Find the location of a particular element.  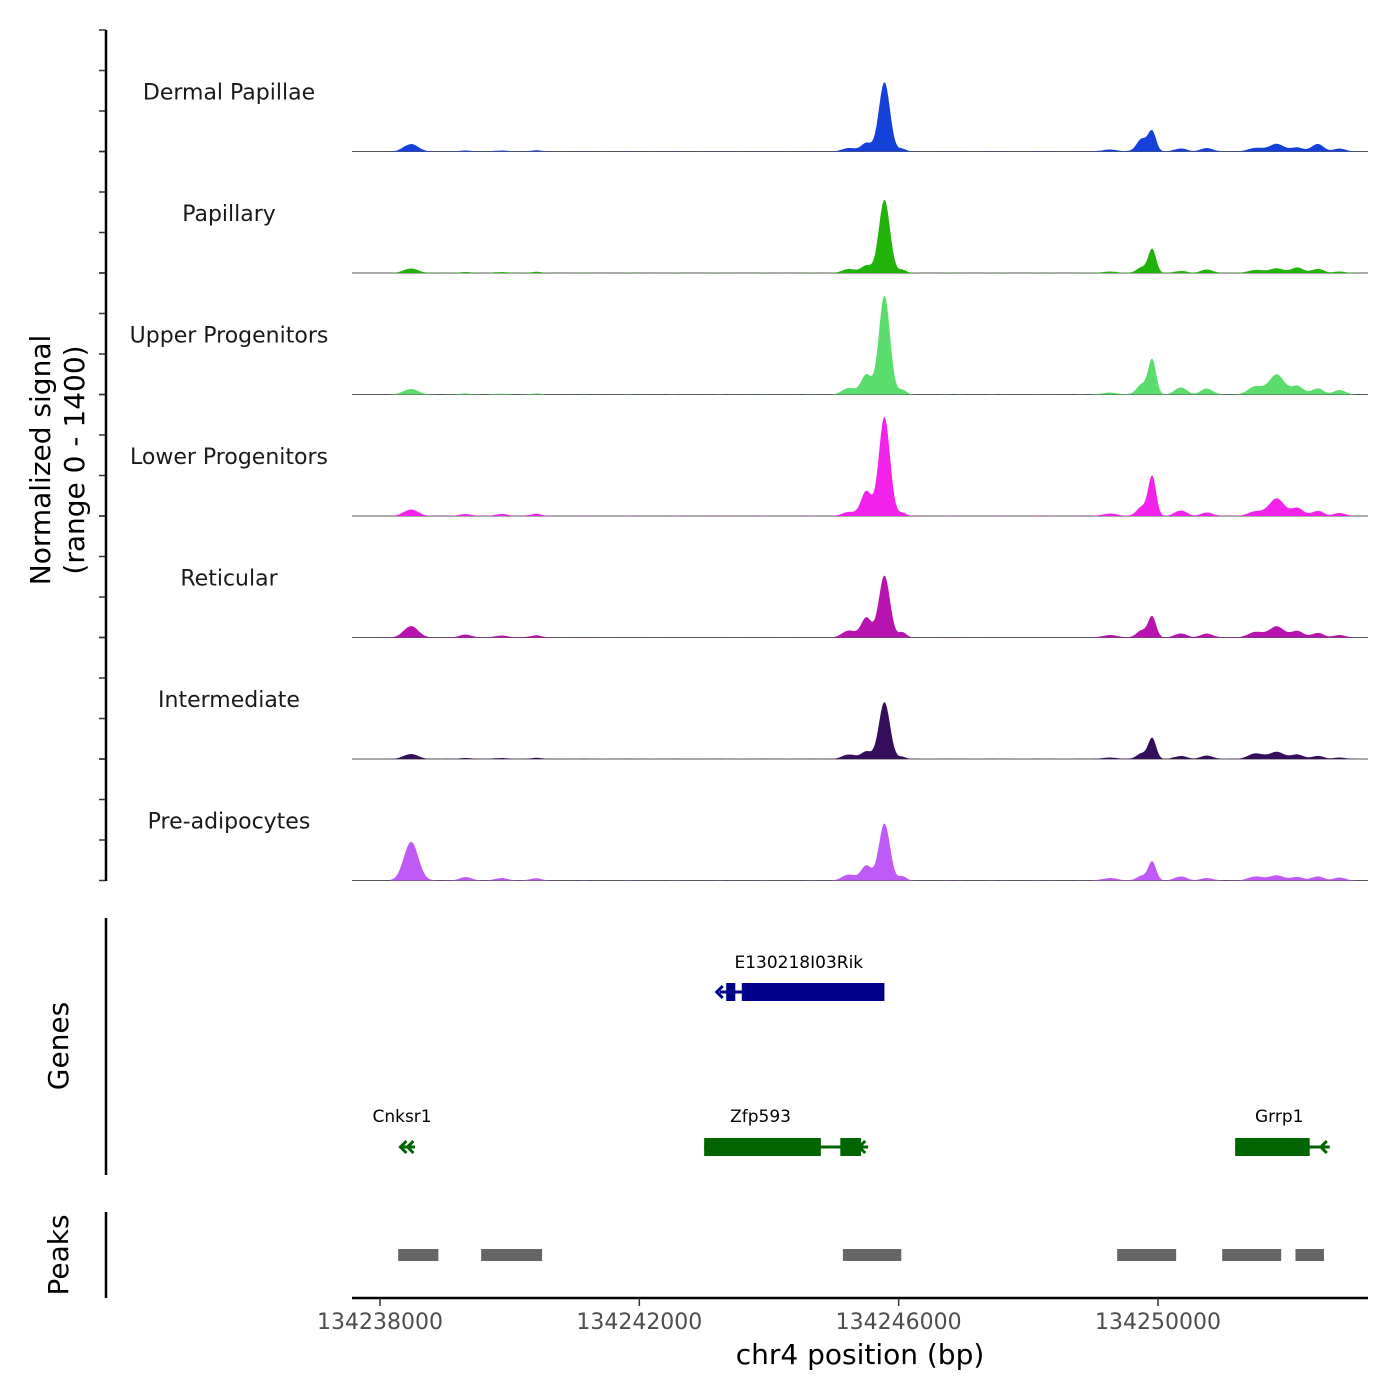

gene-zfp593: Zfp593 is located at coordinates (786, 1131).